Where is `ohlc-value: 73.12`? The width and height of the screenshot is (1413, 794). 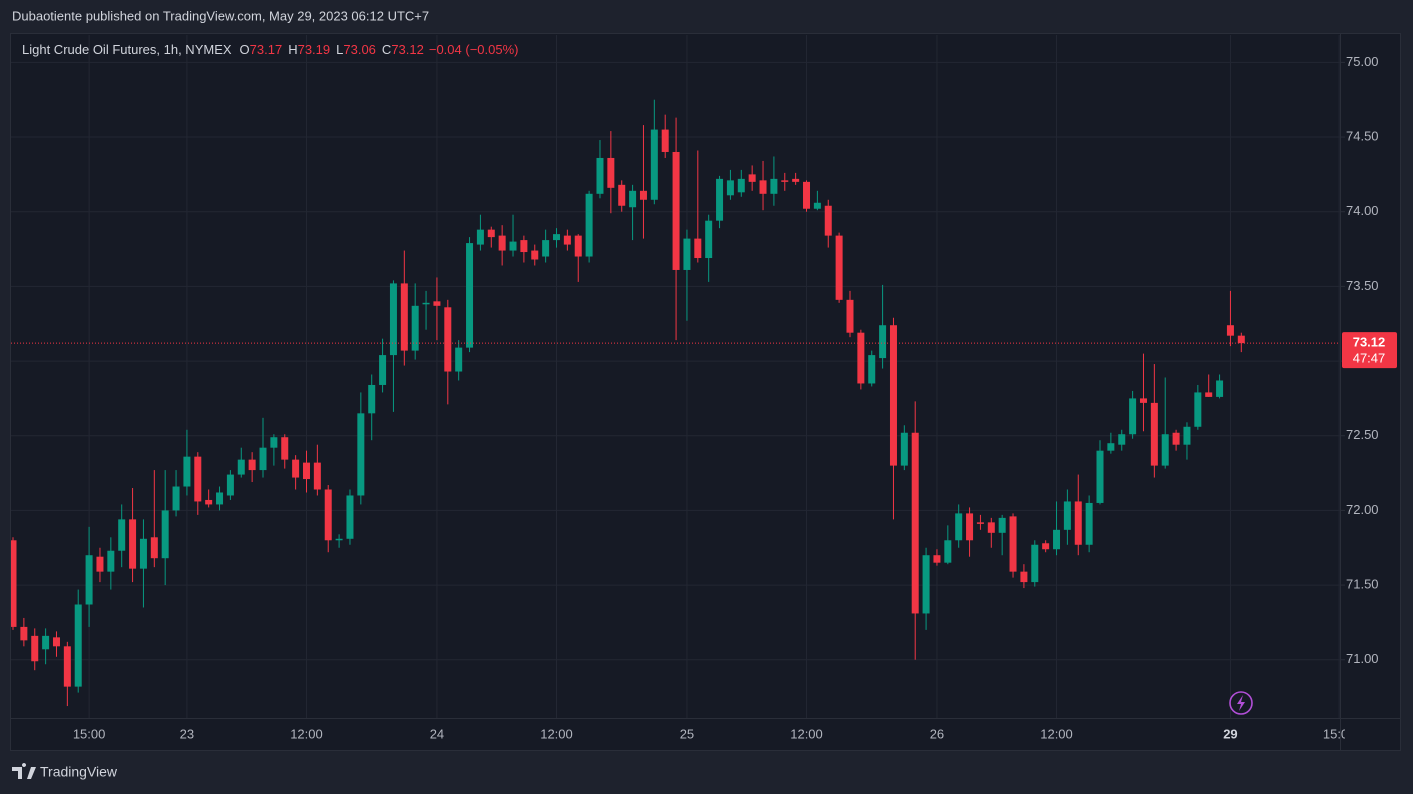 ohlc-value: 73.12 is located at coordinates (407, 49).